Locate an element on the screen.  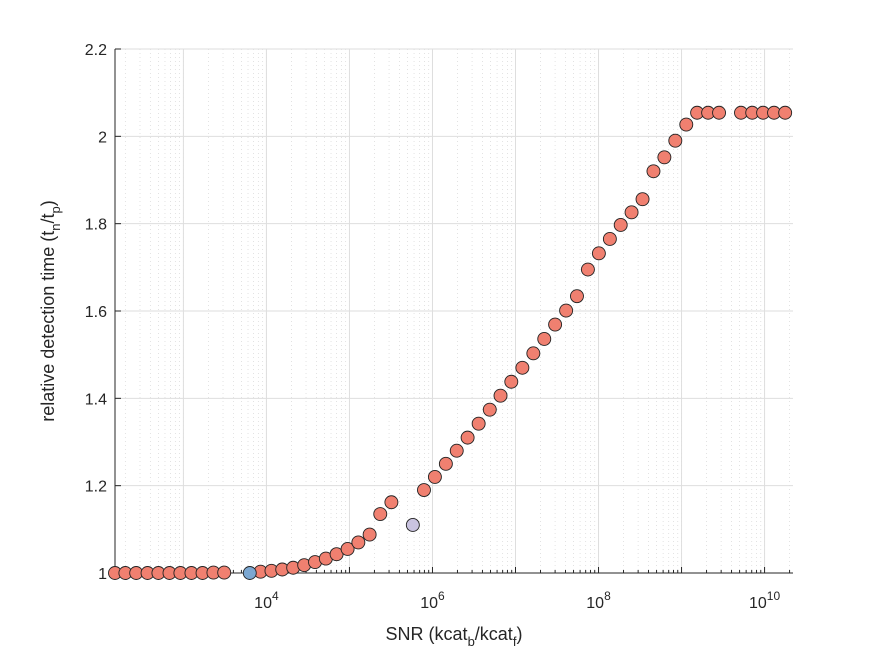
x-tick-labels: 10⁴ 10⁶ 10⁸ 10¹⁰ is located at coordinates (517, 600).